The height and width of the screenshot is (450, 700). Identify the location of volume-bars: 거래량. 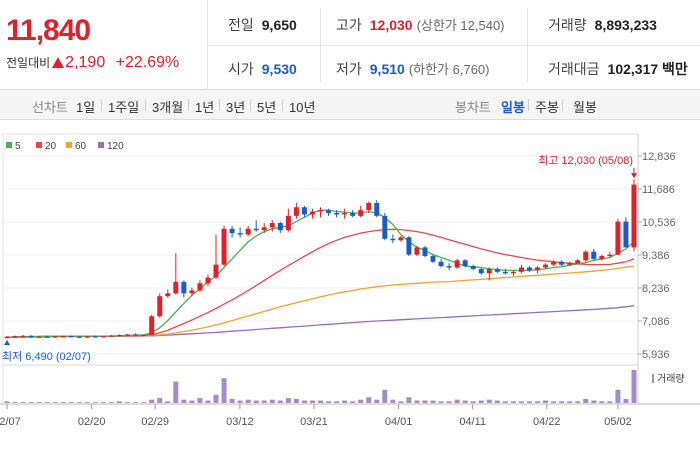
(344, 386).